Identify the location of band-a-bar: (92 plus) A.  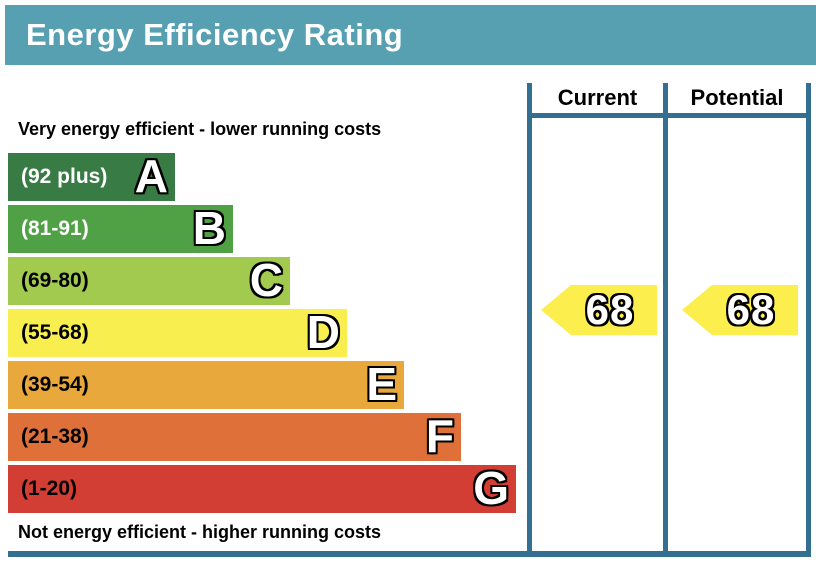
(91, 177).